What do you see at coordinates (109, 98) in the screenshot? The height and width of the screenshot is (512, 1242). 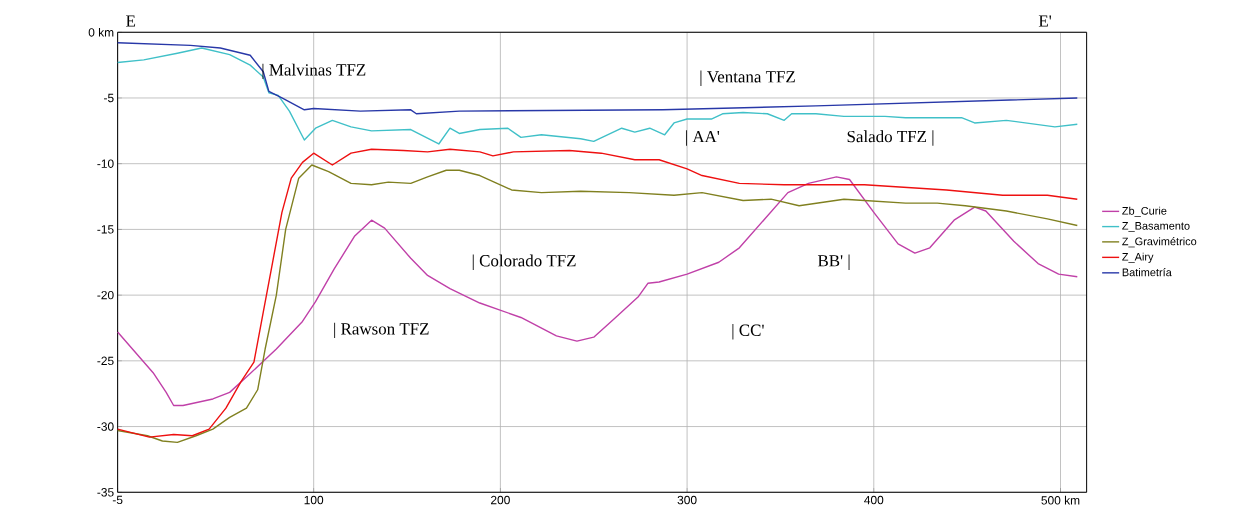 I see `y-tick-label: -5` at bounding box center [109, 98].